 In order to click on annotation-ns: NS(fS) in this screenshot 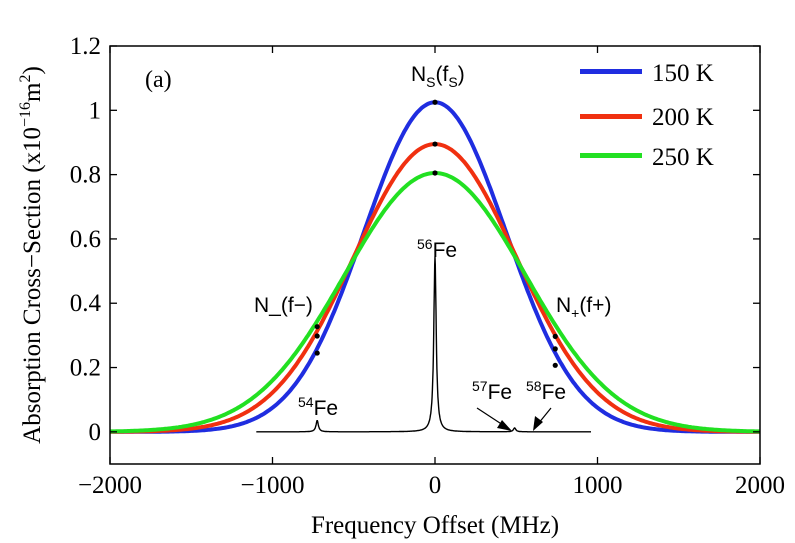, I will do `click(438, 76)`.